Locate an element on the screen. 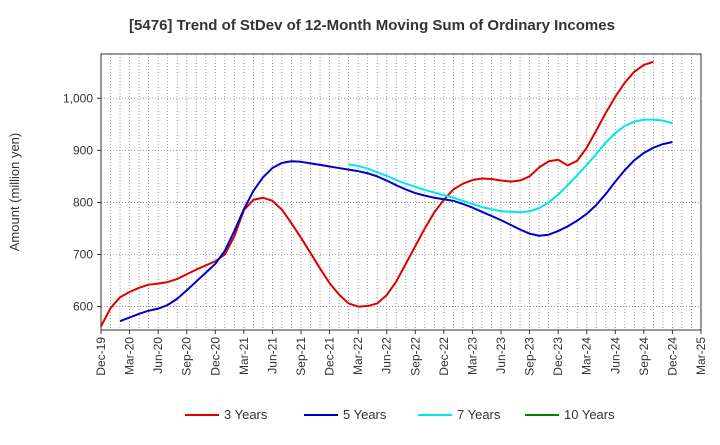 The image size is (720, 445). legend-label: 5 Years is located at coordinates (365, 414).